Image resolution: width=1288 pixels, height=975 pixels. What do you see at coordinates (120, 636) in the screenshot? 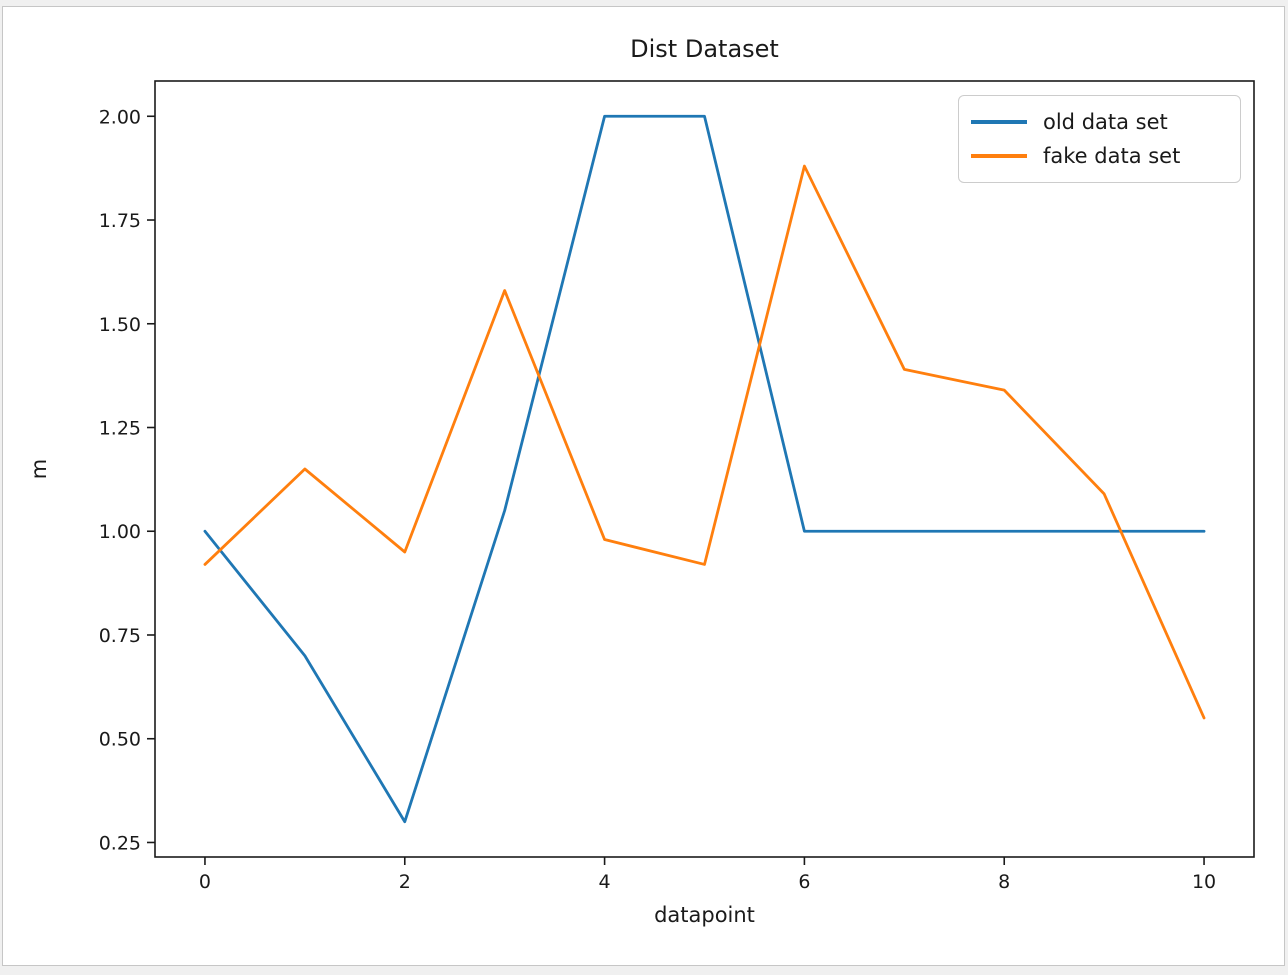
I see `y-tick-label: 0.75` at bounding box center [120, 636].